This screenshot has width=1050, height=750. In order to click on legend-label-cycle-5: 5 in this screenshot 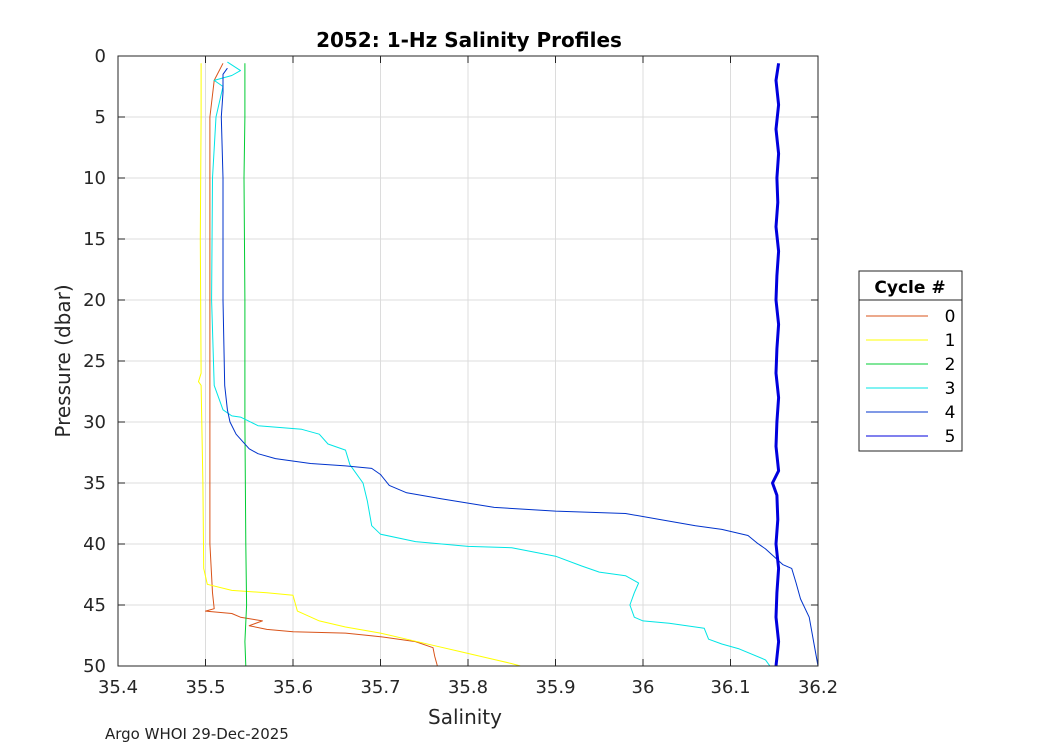, I will do `click(950, 437)`.